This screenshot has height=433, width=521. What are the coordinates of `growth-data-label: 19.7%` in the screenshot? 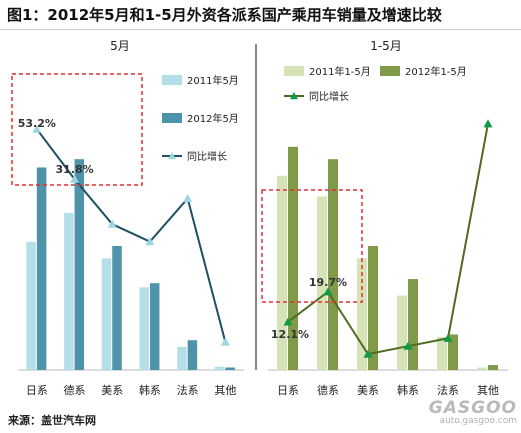 It's located at (328, 282).